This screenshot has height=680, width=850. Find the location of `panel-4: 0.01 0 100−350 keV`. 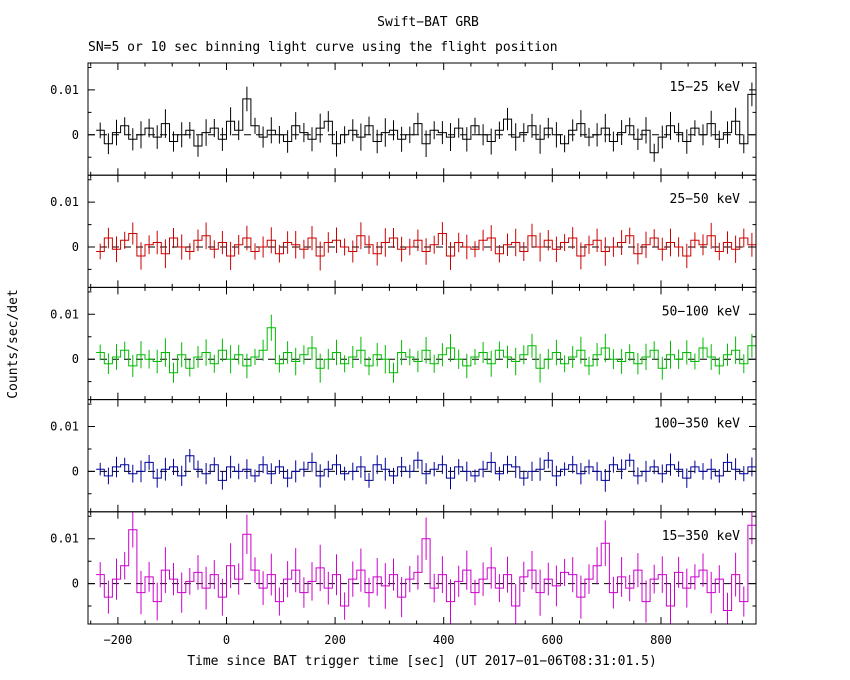

panel-4: 0.01 0 100−350 keV is located at coordinates (403, 456).